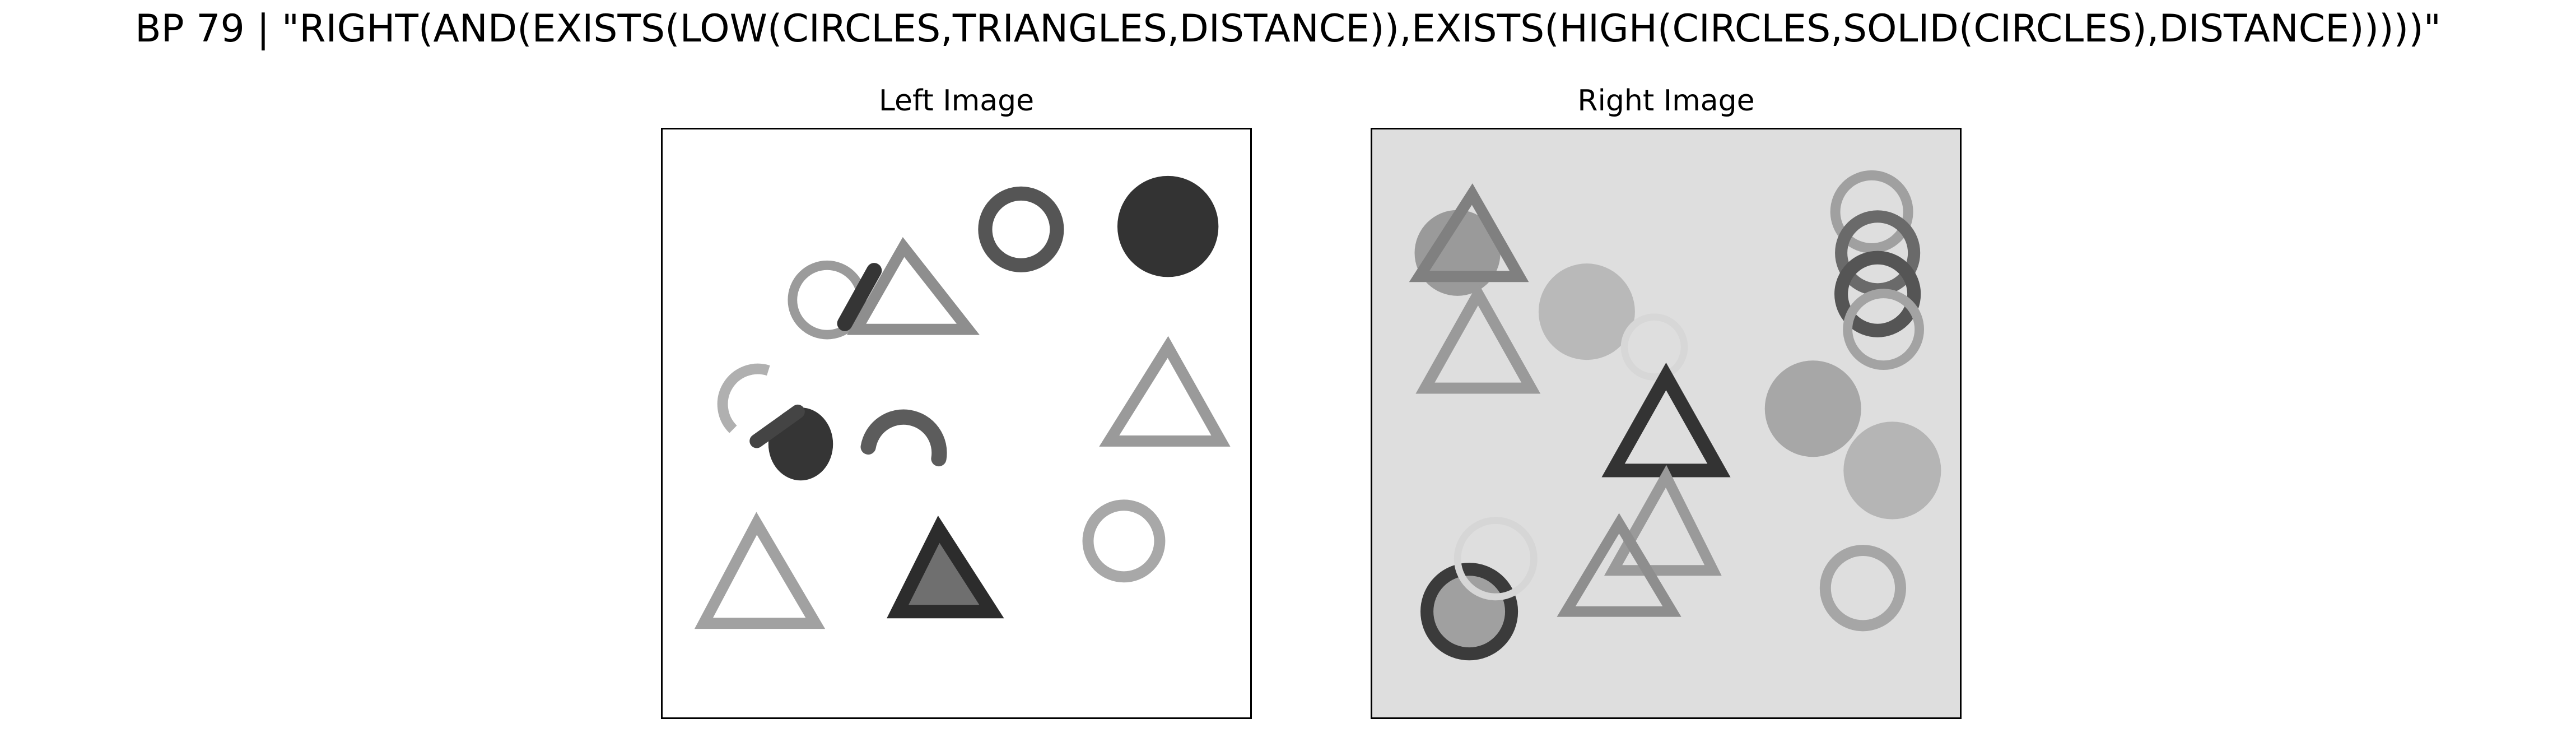 This screenshot has width=2576, height=737. Describe the element at coordinates (956, 101) in the screenshot. I see `left-image-title: Left Image` at that location.